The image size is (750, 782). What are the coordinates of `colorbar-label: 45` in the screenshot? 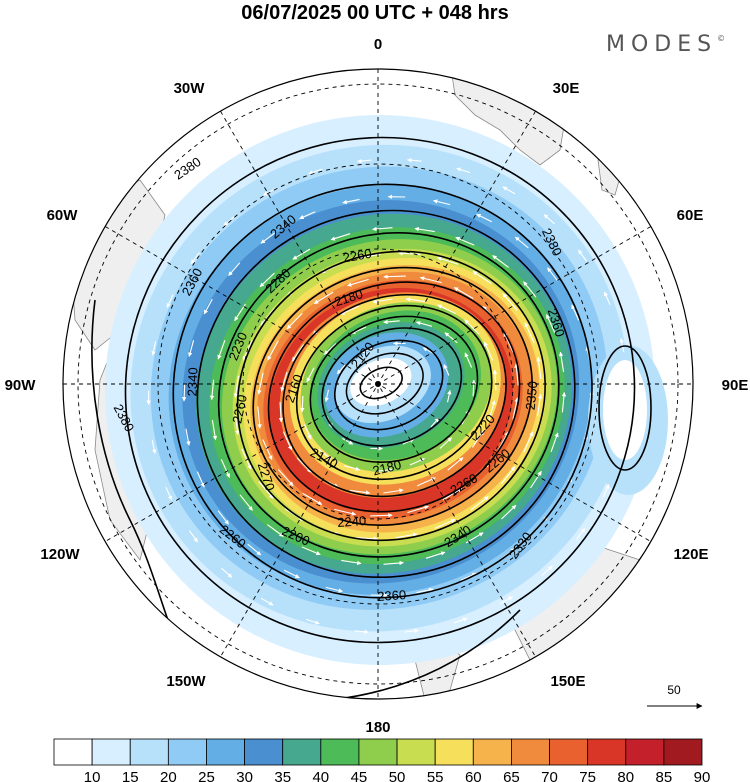 It's located at (359, 775).